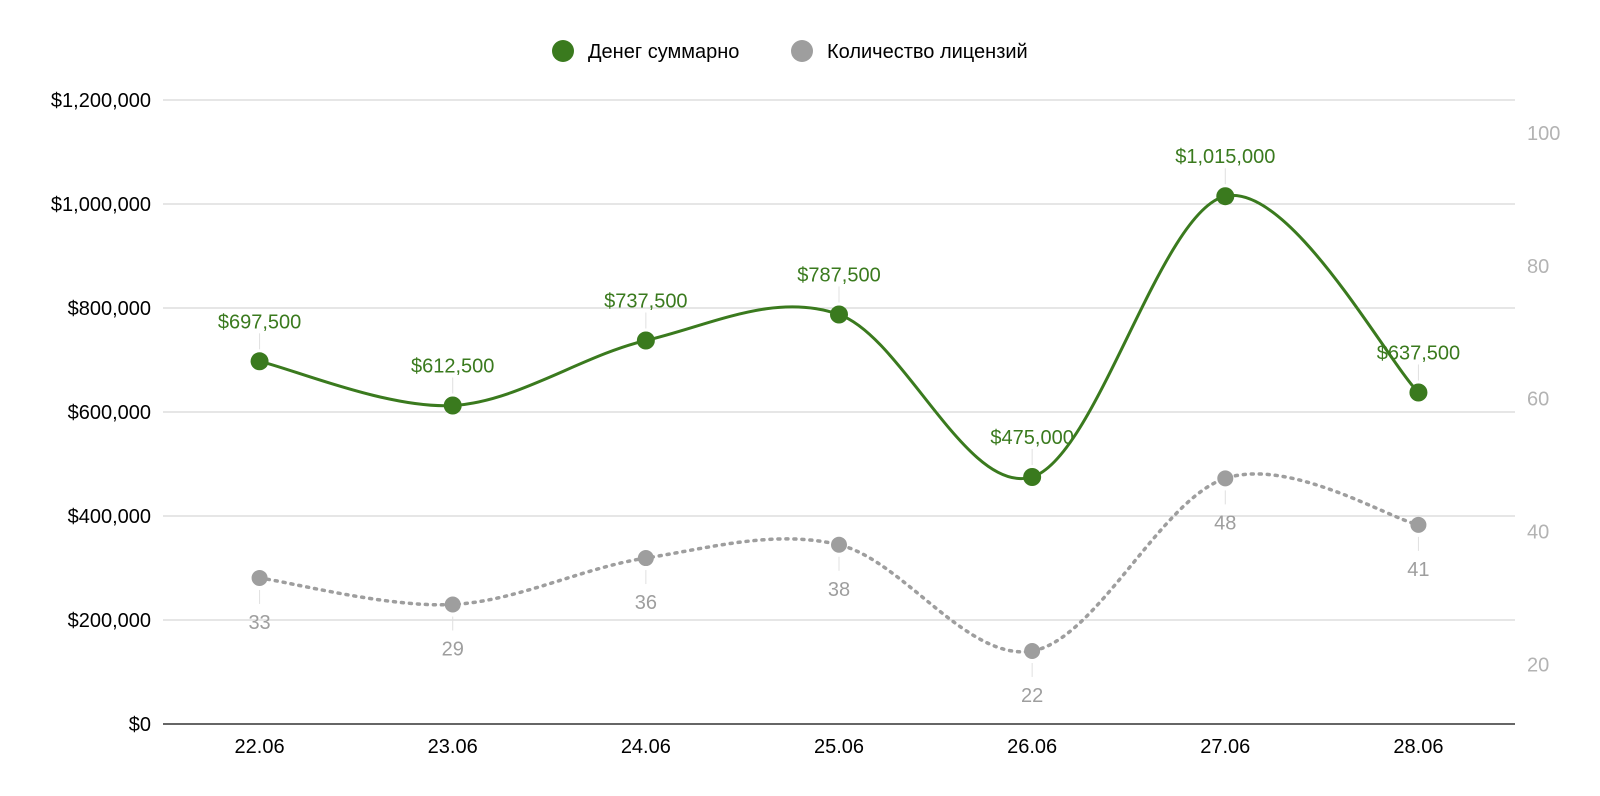 The width and height of the screenshot is (1600, 796). I want to click on x-tick-label: 23.06, so click(453, 747).